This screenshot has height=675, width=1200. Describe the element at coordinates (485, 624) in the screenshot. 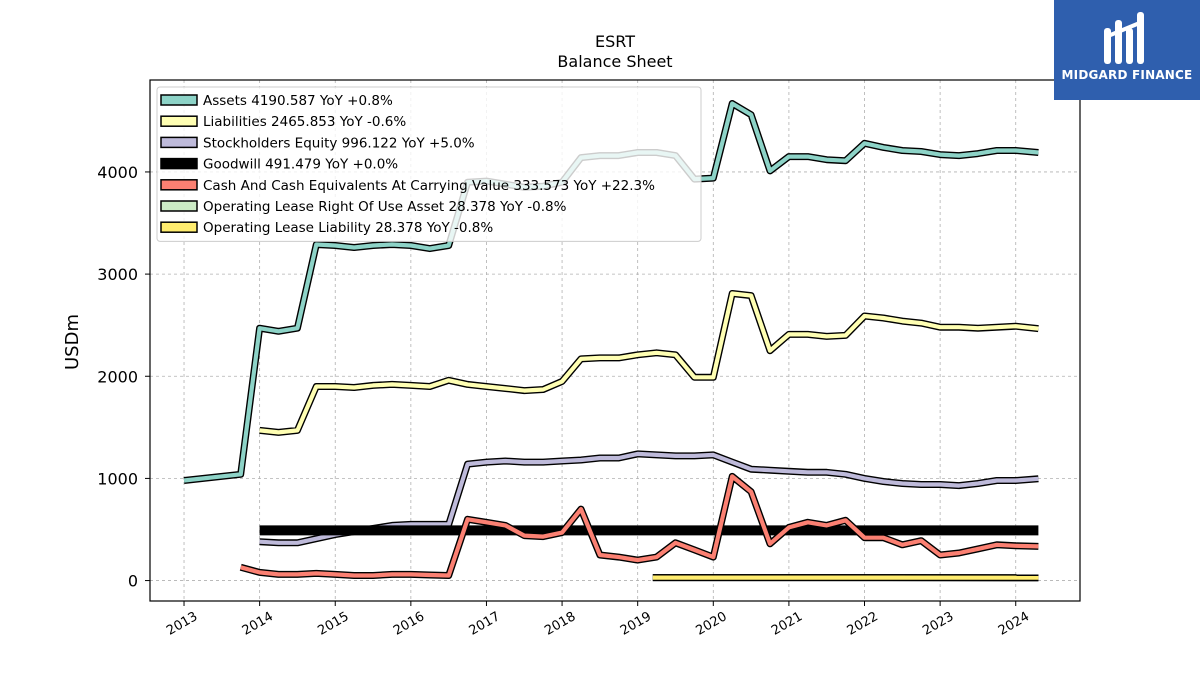

I see `x-tick-label: 2017` at that location.